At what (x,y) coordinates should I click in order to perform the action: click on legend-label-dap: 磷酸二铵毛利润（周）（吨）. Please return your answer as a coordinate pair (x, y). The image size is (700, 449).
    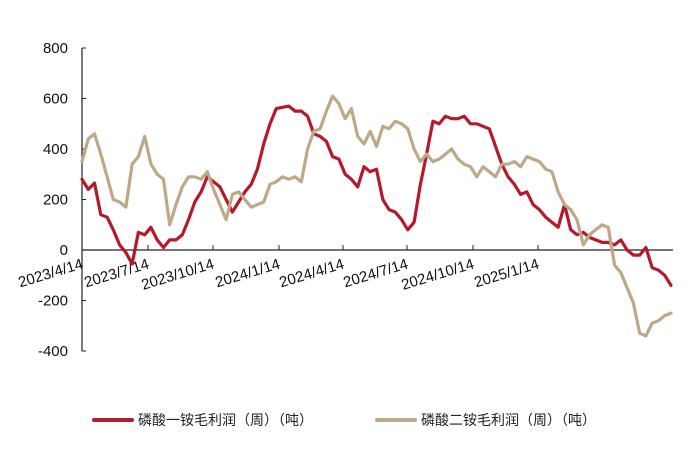
    Looking at the image, I should click on (508, 421).